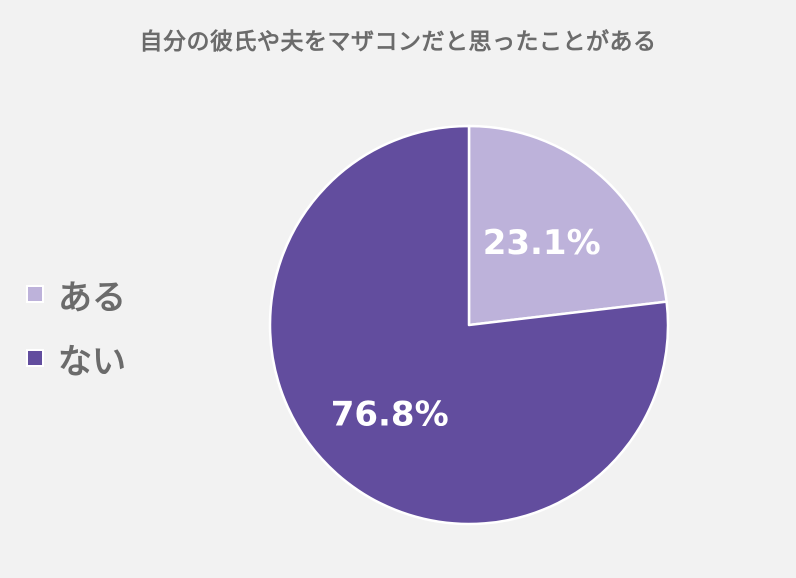 The image size is (796, 578). I want to click on chart-title: 自分の彼氏や夫をマザコンだと思ったことがある, so click(398, 42).